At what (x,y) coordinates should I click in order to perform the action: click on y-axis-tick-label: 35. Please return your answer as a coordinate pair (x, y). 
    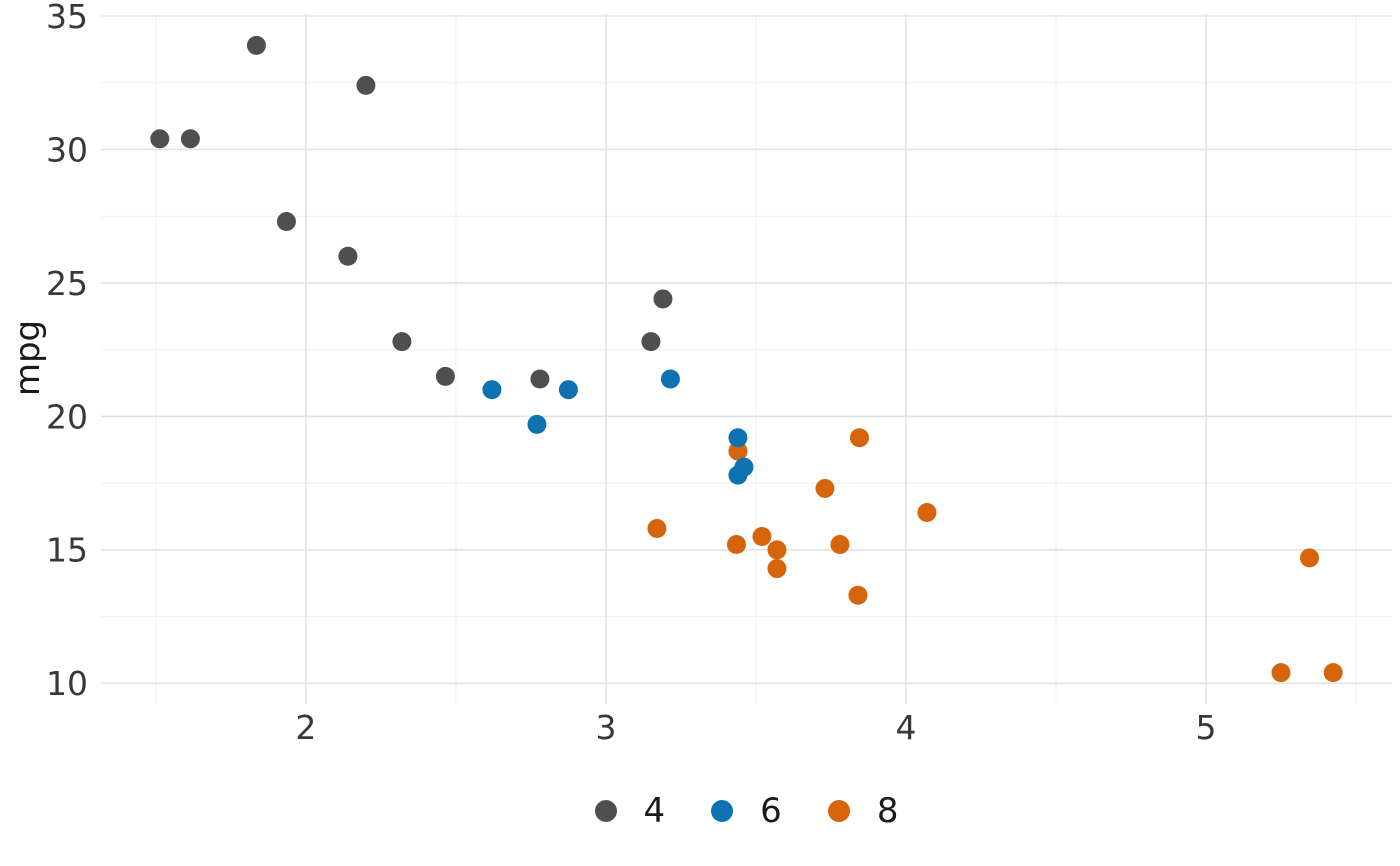
    Looking at the image, I should click on (67, 18).